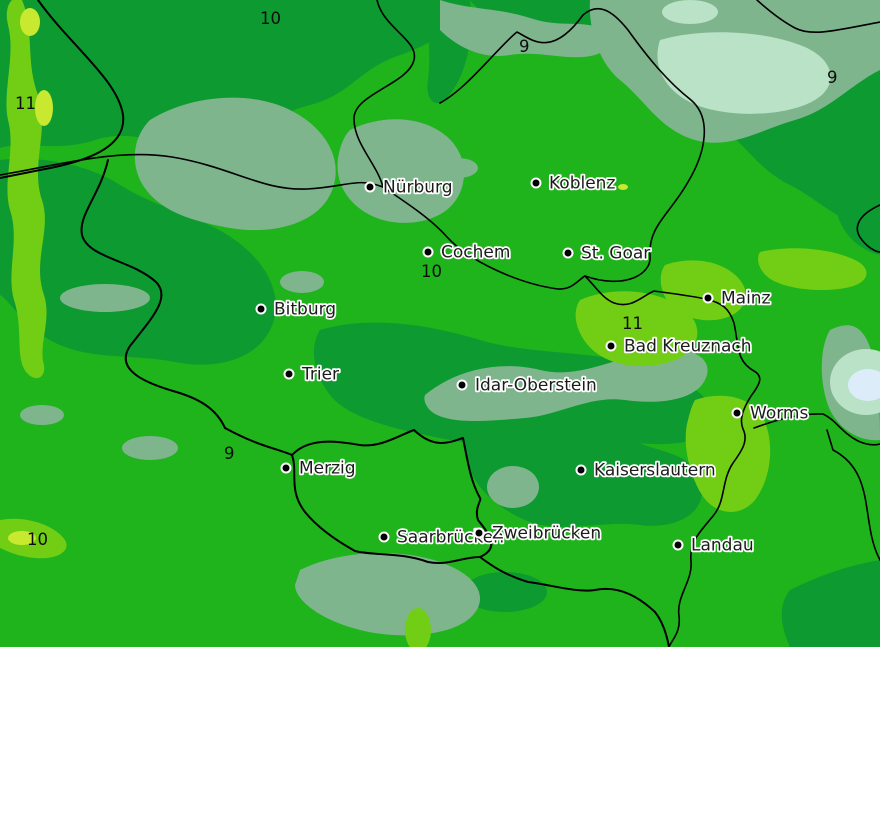 Image resolution: width=880 pixels, height=830 pixels. I want to click on city-marker-st-goar: St. Goar, so click(607, 253).